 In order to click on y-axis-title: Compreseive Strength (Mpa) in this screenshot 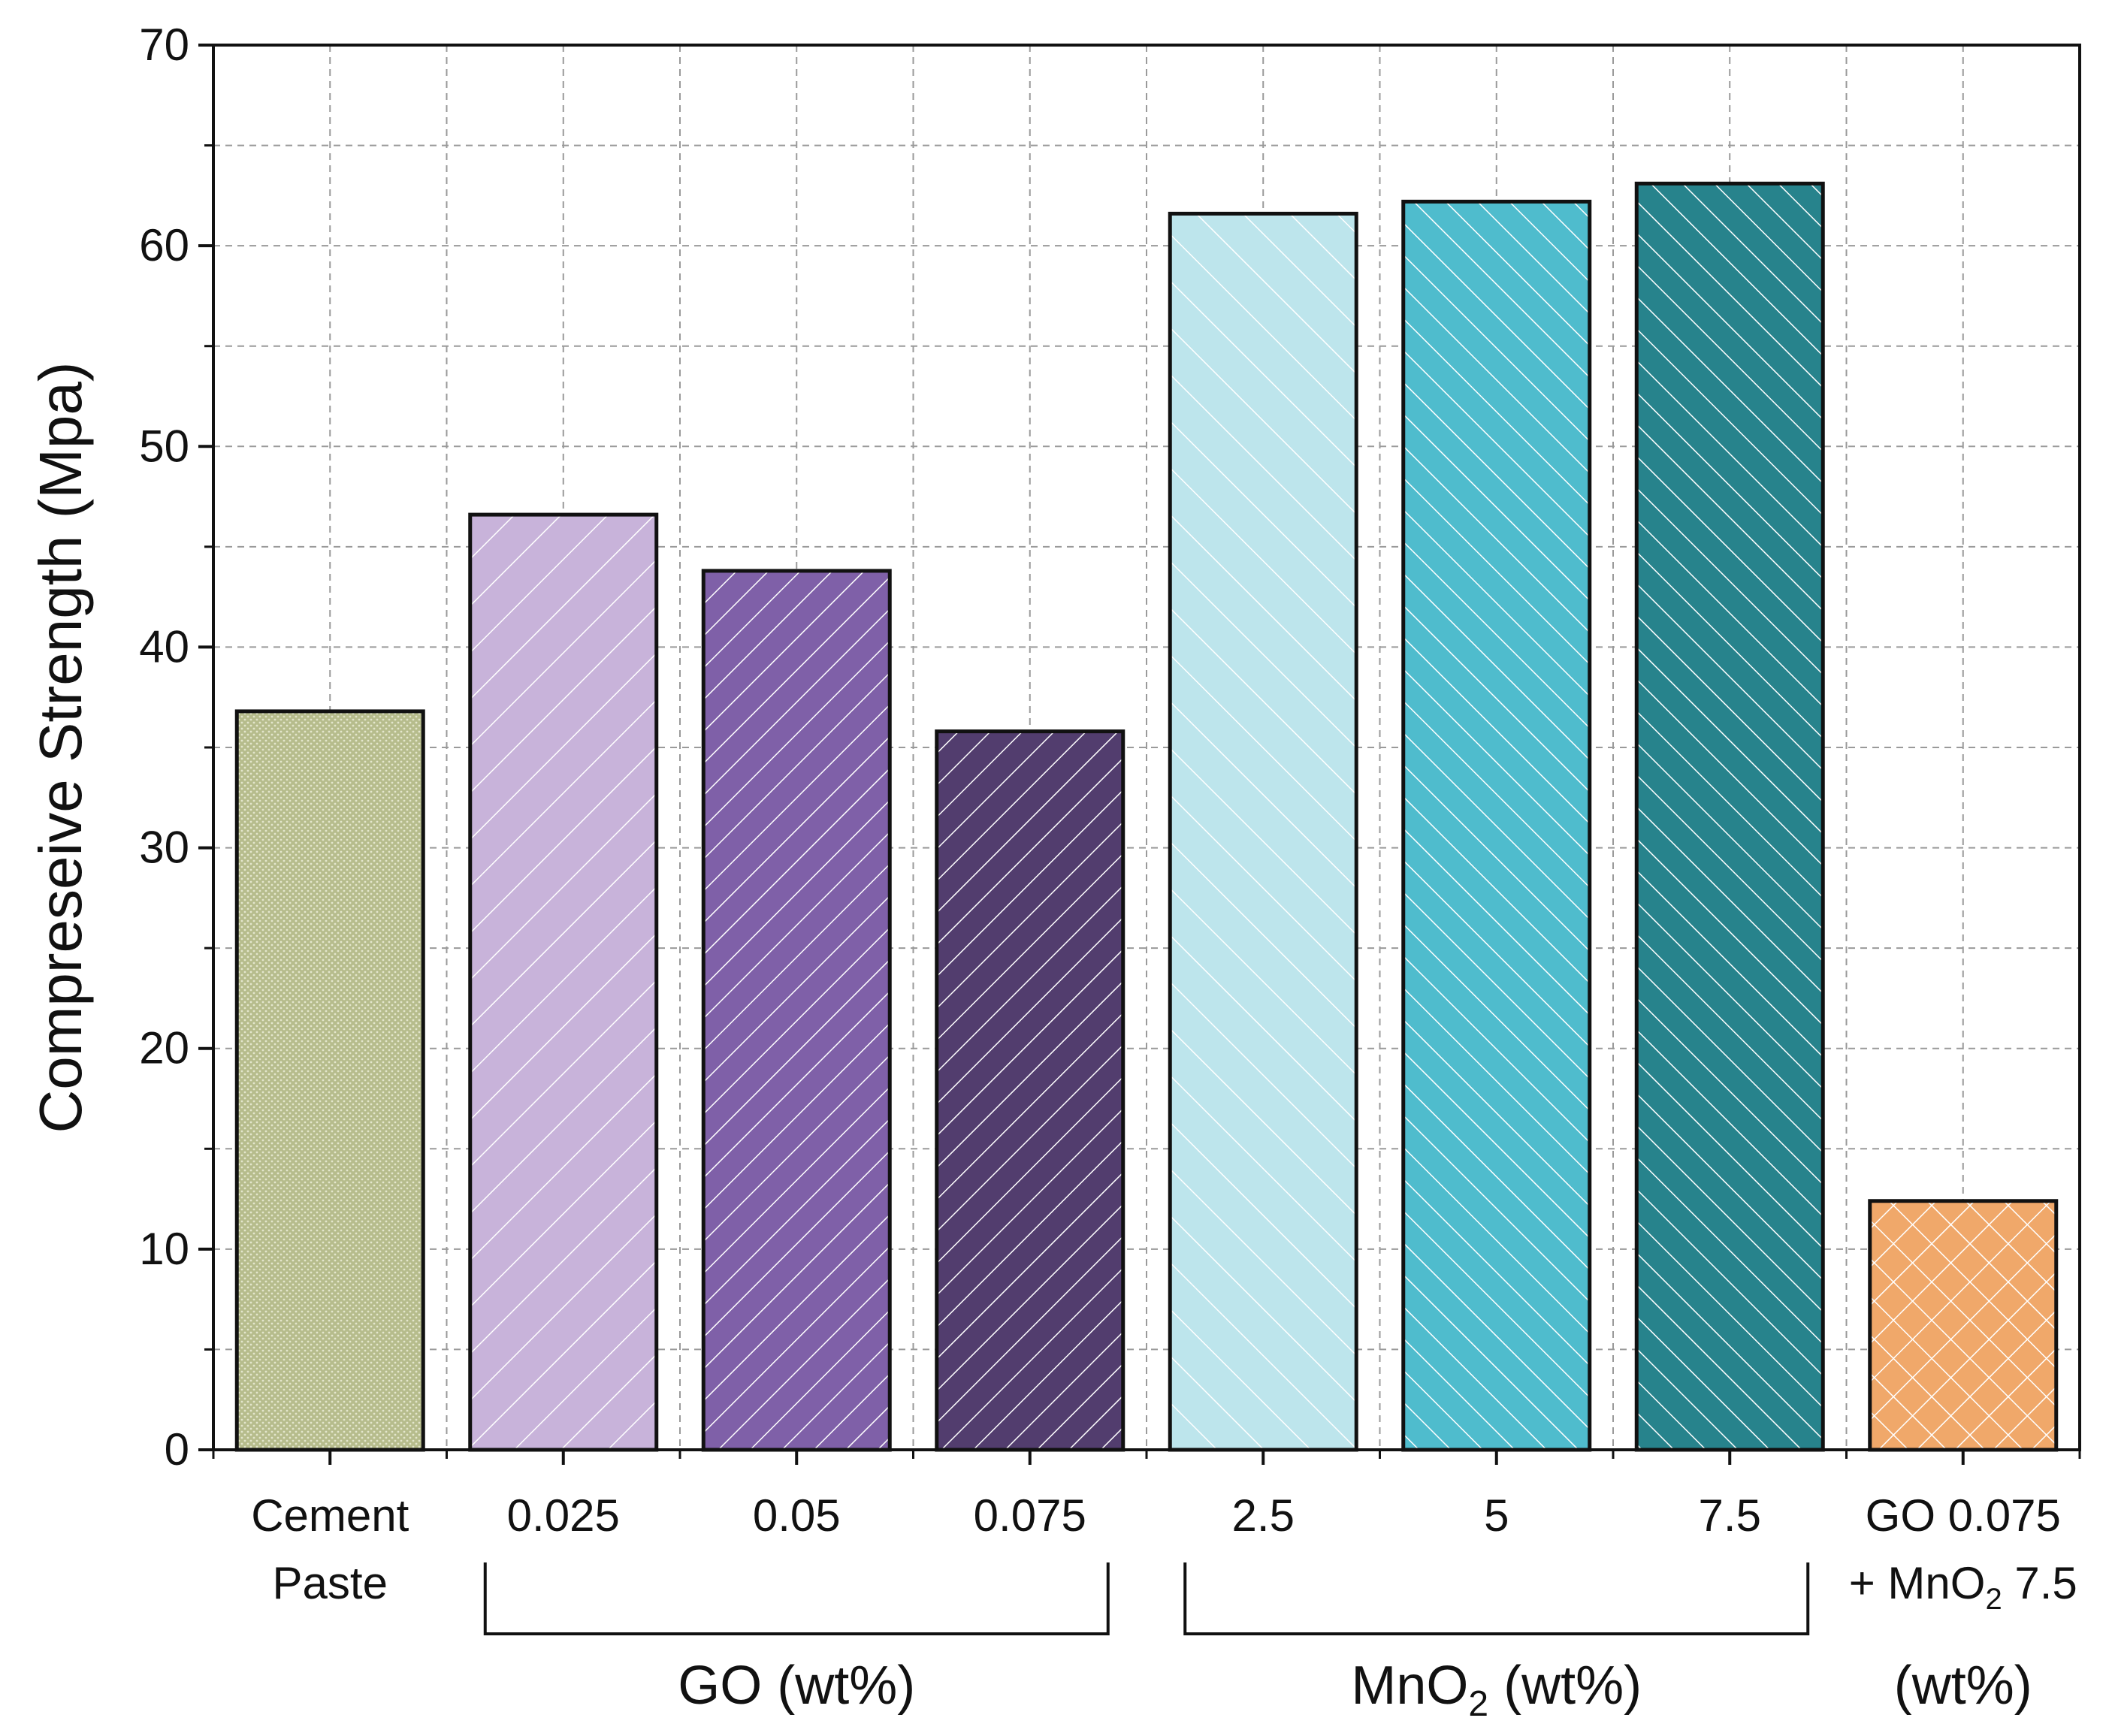, I will do `click(60, 747)`.